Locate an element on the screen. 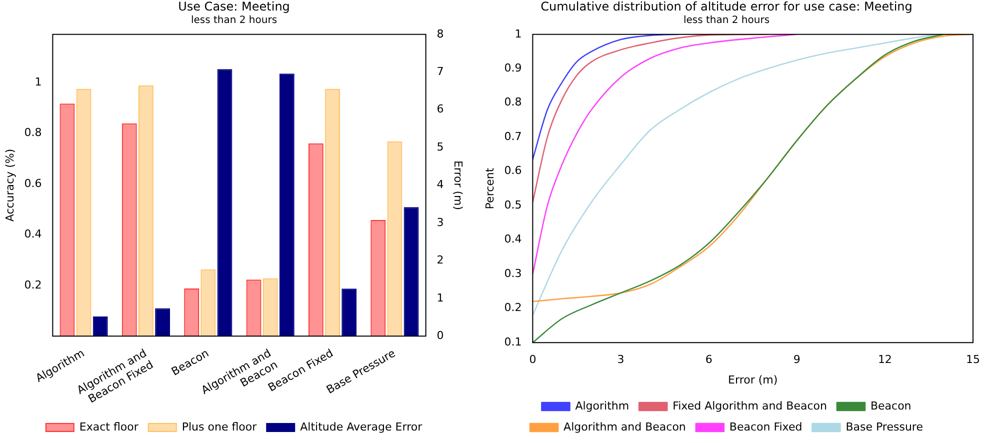 The height and width of the screenshot is (443, 985). legend-label: Exact floor is located at coordinates (109, 427).